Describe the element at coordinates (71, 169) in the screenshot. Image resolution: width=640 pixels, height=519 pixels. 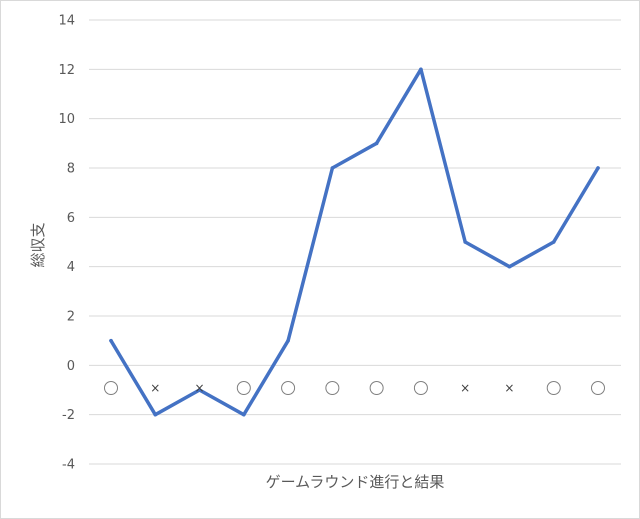
I see `y-tick-label: 8` at that location.